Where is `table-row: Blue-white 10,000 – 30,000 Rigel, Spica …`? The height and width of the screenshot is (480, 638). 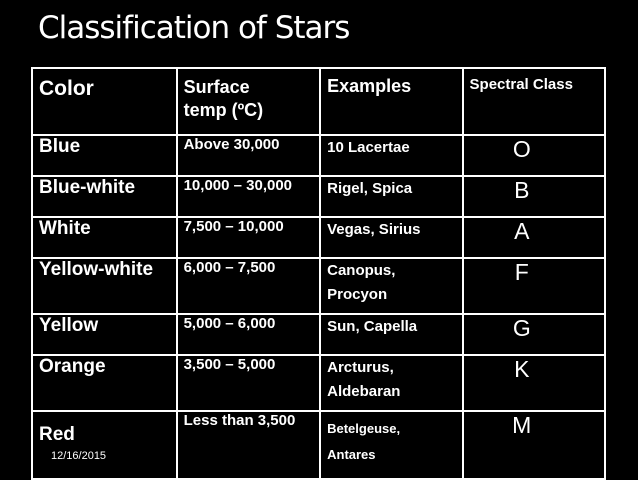 table-row: Blue-white 10,000 – 30,000 Rigel, Spica … is located at coordinates (319, 196).